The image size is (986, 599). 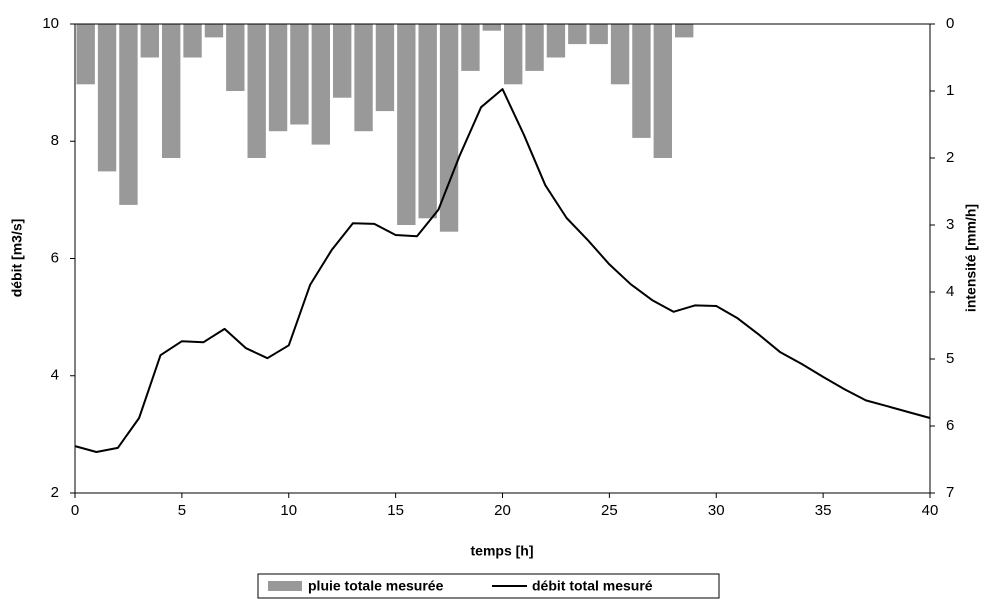 I want to click on y2-tick-label: 1, so click(x=950, y=90).